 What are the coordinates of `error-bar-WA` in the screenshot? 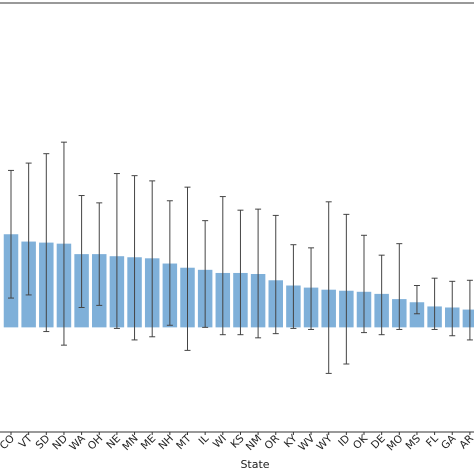 It's located at (81, 251).